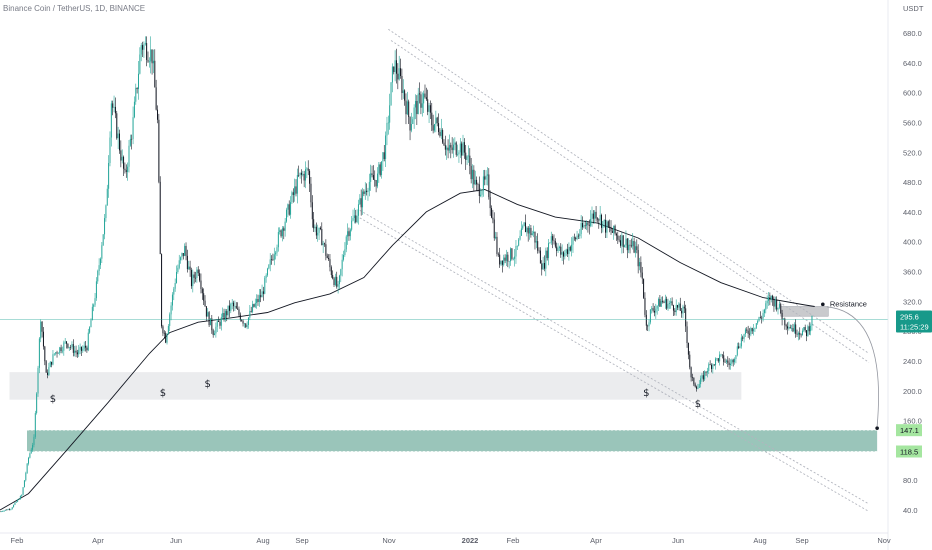 This screenshot has height=550, width=932. I want to click on x-tick-label: Apr, so click(596, 540).